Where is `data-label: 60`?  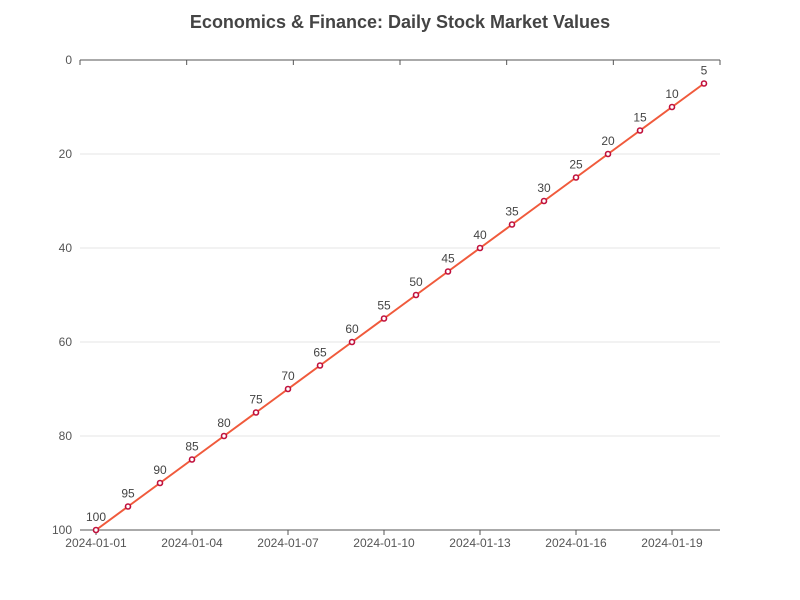 data-label: 60 is located at coordinates (352, 329).